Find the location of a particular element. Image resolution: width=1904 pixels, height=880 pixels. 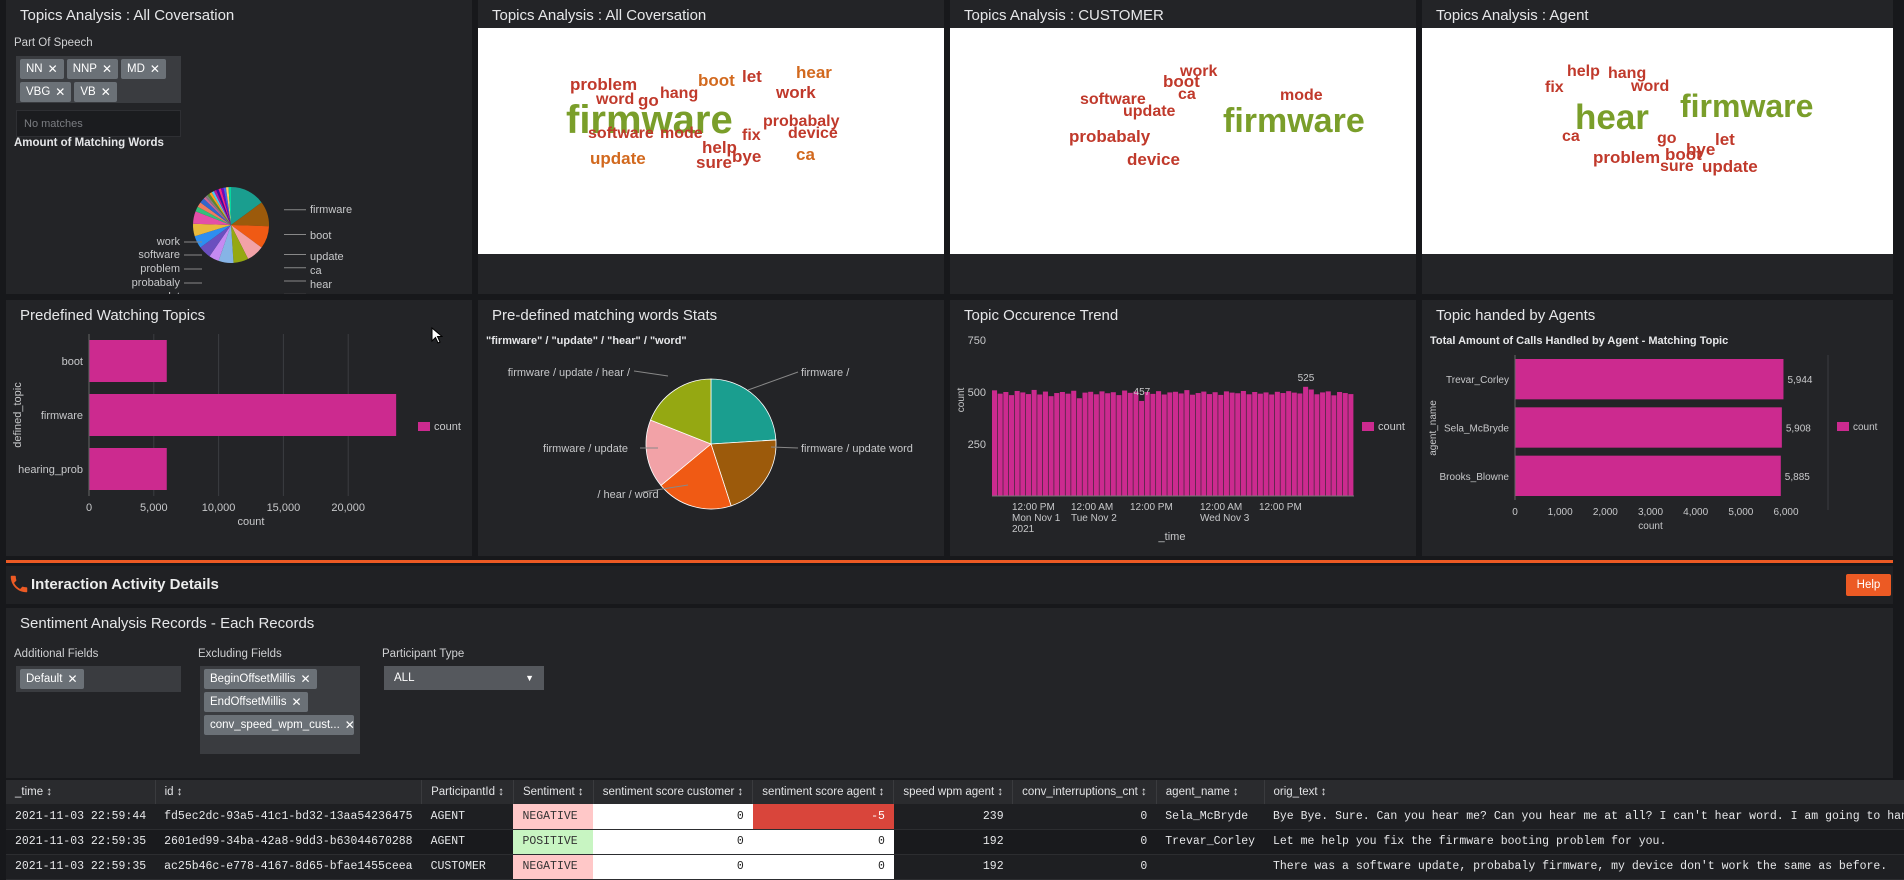

y-tick-label: 500 is located at coordinates (977, 393).